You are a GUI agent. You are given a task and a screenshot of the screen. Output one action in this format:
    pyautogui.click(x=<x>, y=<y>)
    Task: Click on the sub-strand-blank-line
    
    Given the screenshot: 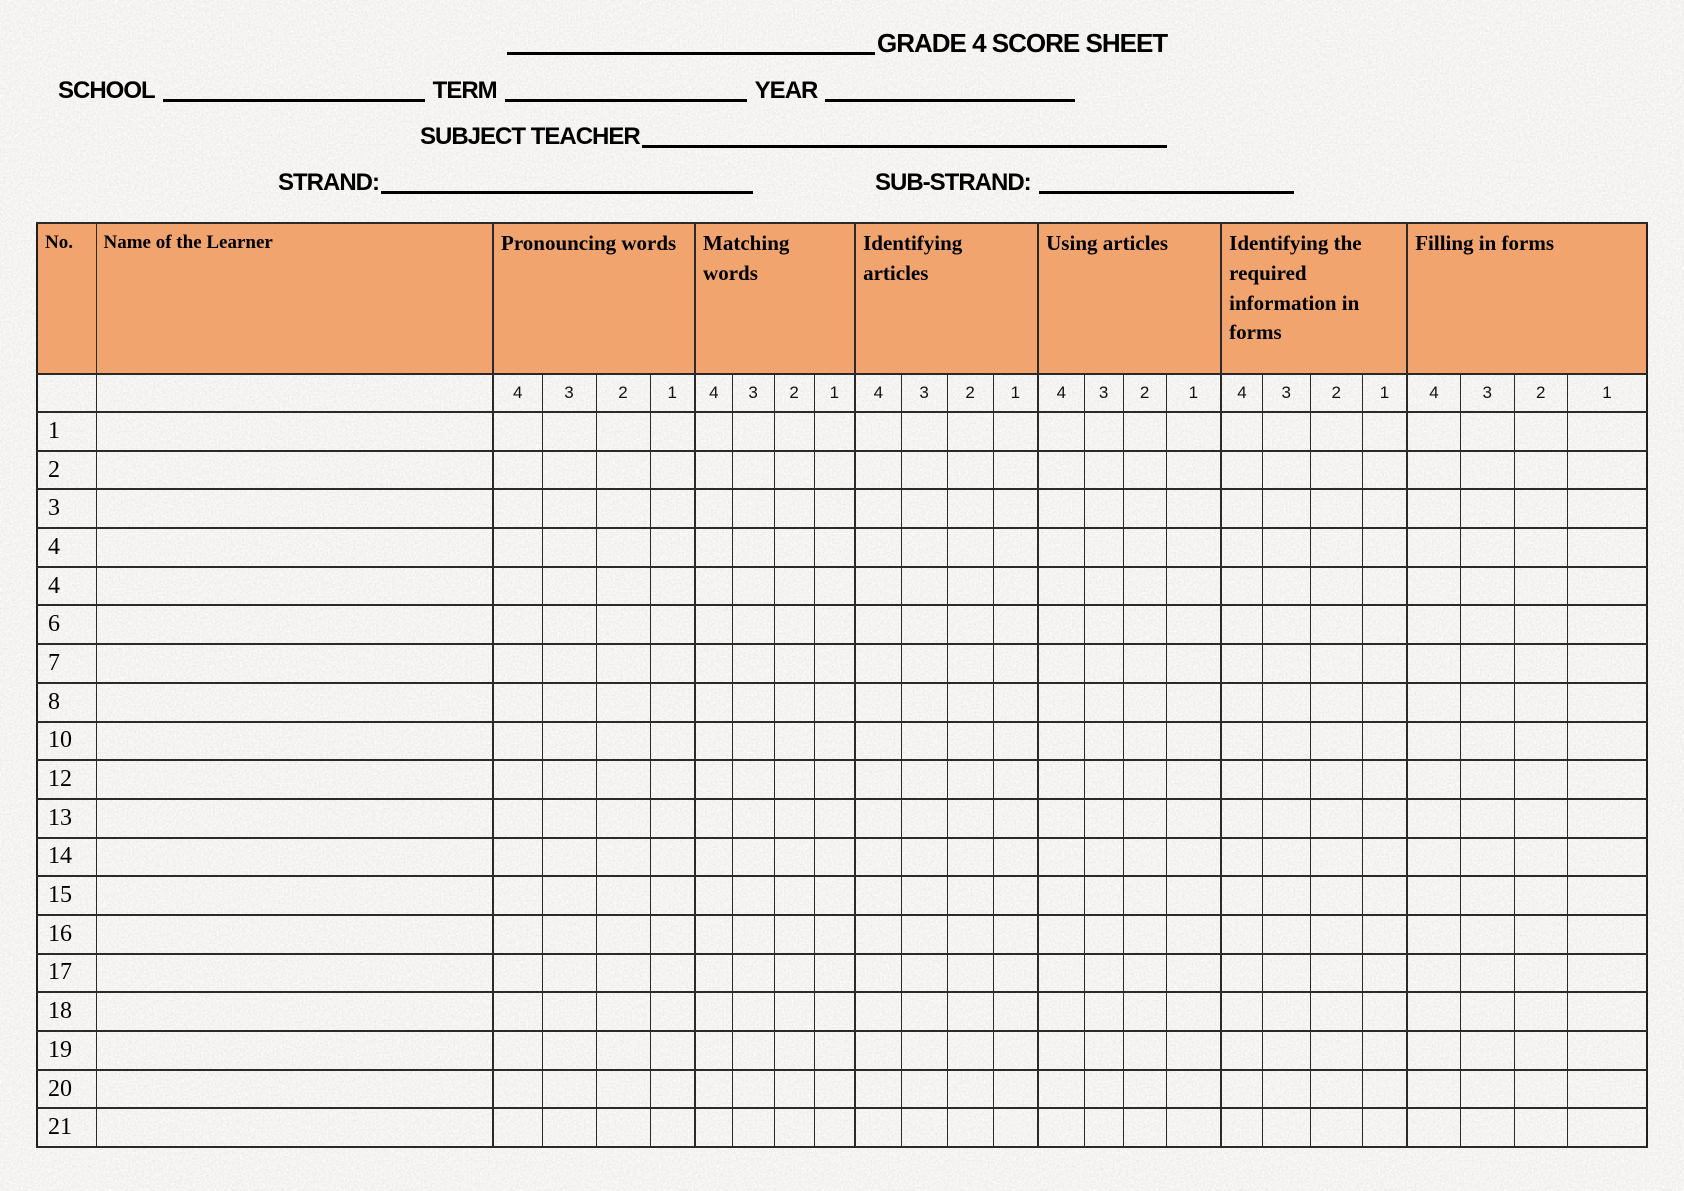 What is the action you would take?
    pyautogui.click(x=1166, y=192)
    